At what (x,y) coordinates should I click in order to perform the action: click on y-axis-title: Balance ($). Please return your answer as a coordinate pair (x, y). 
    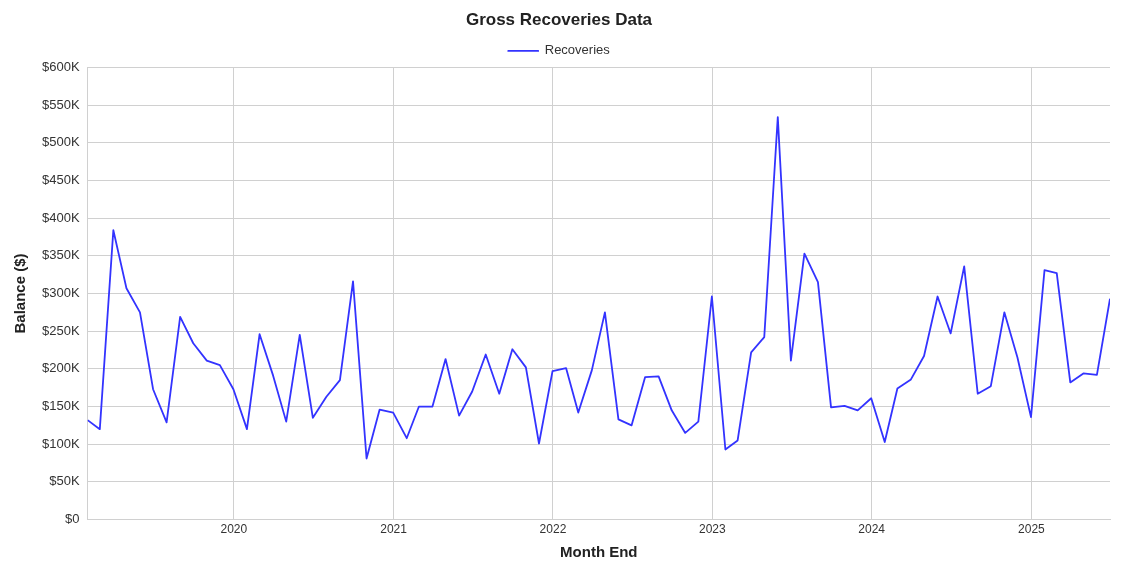
    Looking at the image, I should click on (20, 293).